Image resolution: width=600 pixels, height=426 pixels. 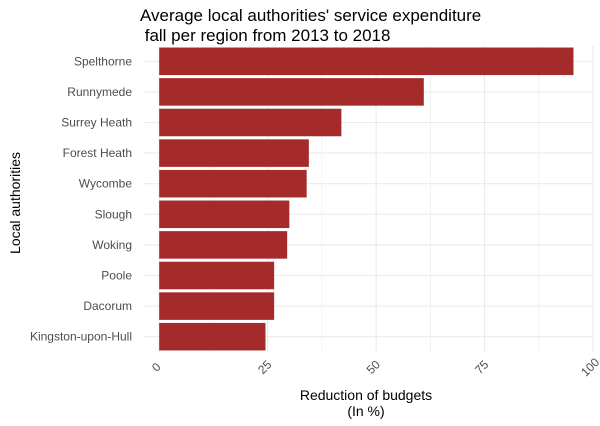 What do you see at coordinates (482, 367) in the screenshot?
I see `x-tick-label: 75` at bounding box center [482, 367].